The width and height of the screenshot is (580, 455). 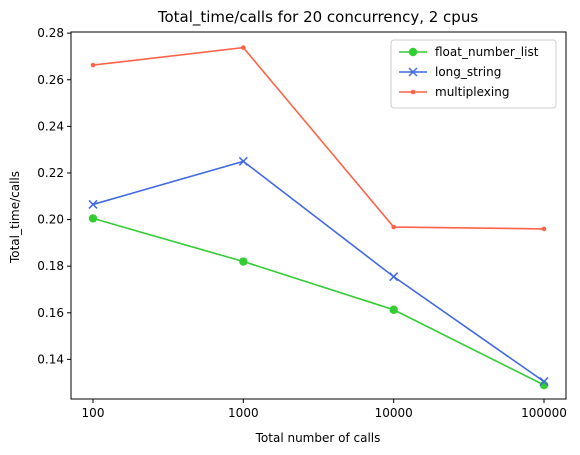 What do you see at coordinates (50, 266) in the screenshot?
I see `y-tick-label: 0.18` at bounding box center [50, 266].